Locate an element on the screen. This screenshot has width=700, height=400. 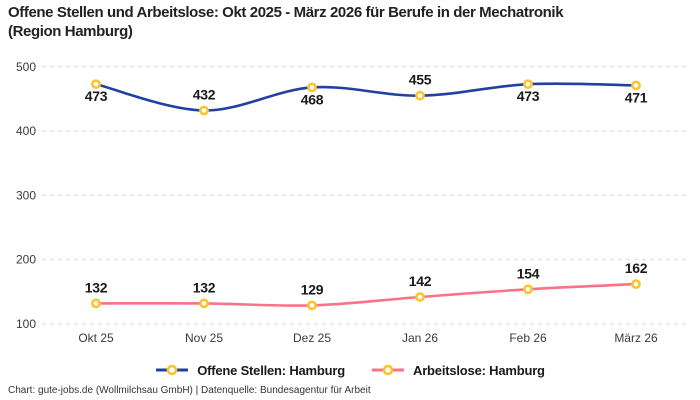
x-tick-label: Dez 25 is located at coordinates (312, 338).